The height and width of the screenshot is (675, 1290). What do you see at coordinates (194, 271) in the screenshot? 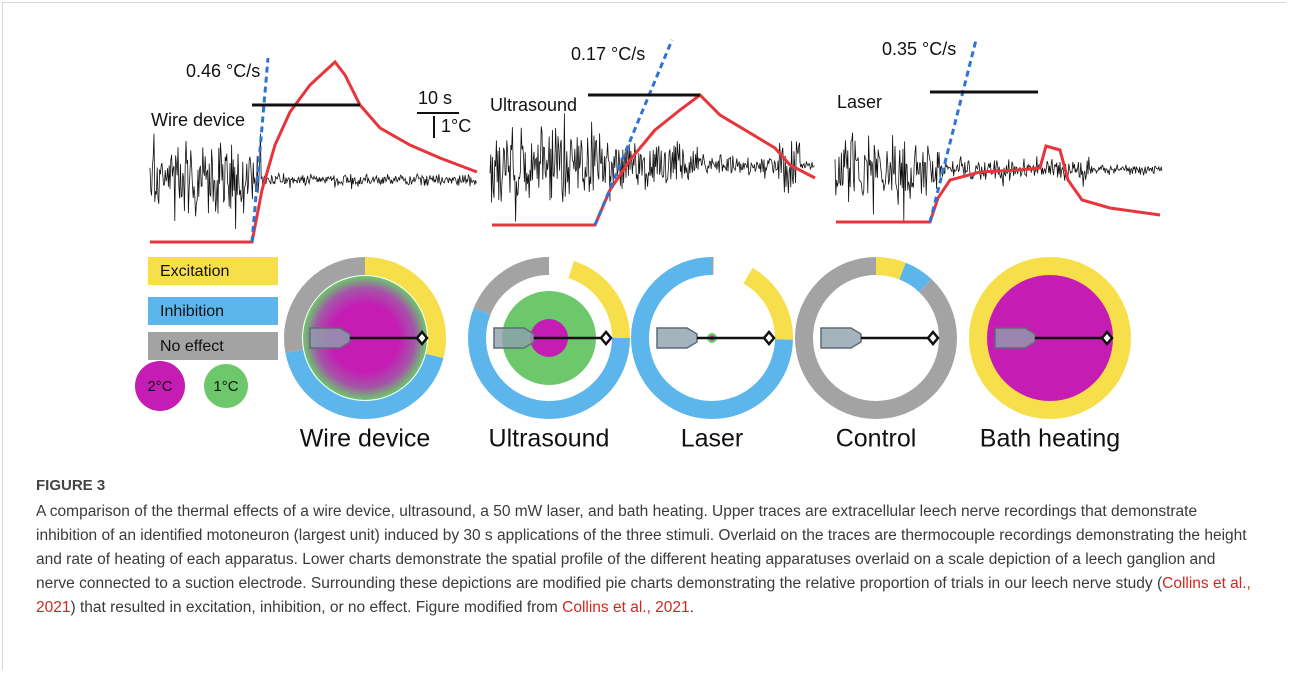
I see `legend-label: Excitation` at bounding box center [194, 271].